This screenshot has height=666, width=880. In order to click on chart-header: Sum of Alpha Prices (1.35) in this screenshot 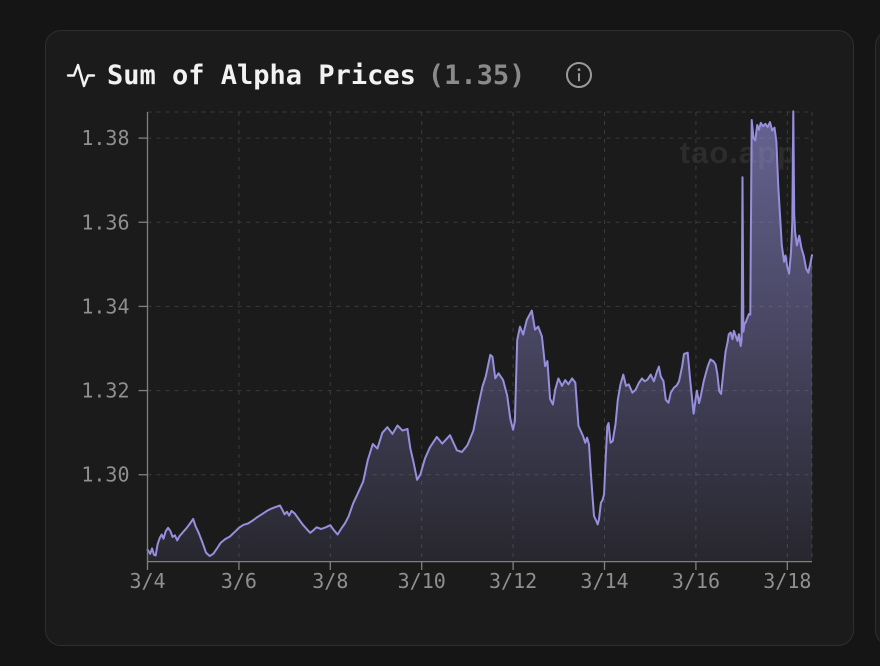, I will do `click(329, 75)`.